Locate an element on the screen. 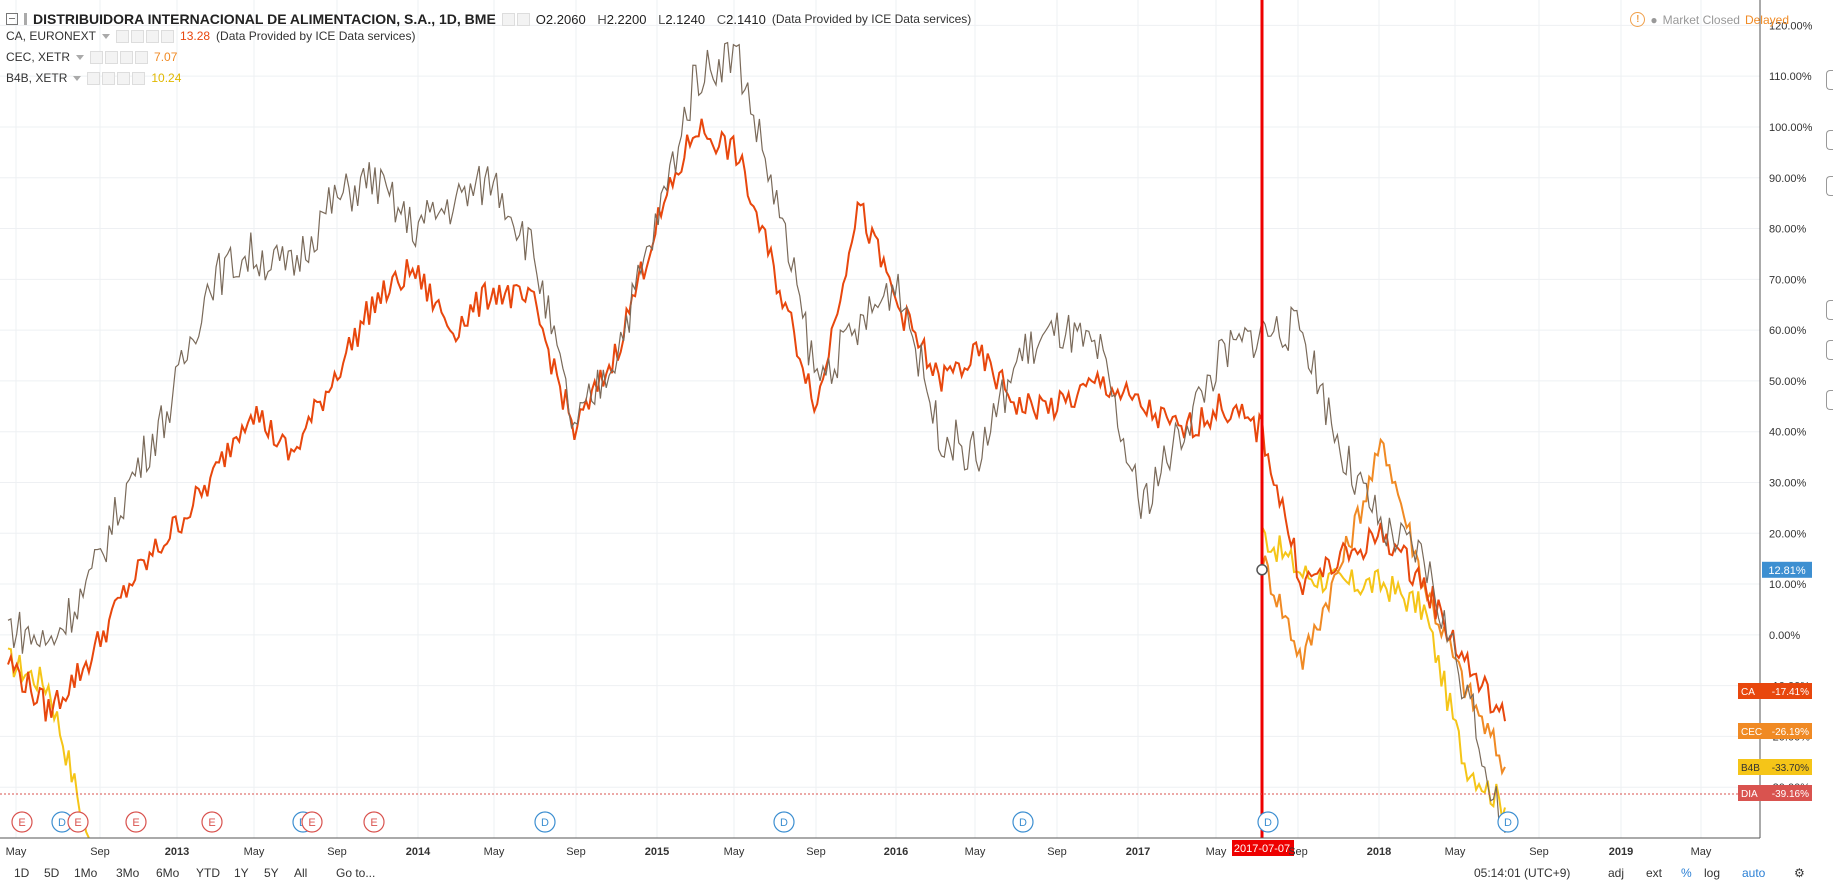 The image size is (1833, 880). price-tag-dia is located at coordinates (1775, 793).